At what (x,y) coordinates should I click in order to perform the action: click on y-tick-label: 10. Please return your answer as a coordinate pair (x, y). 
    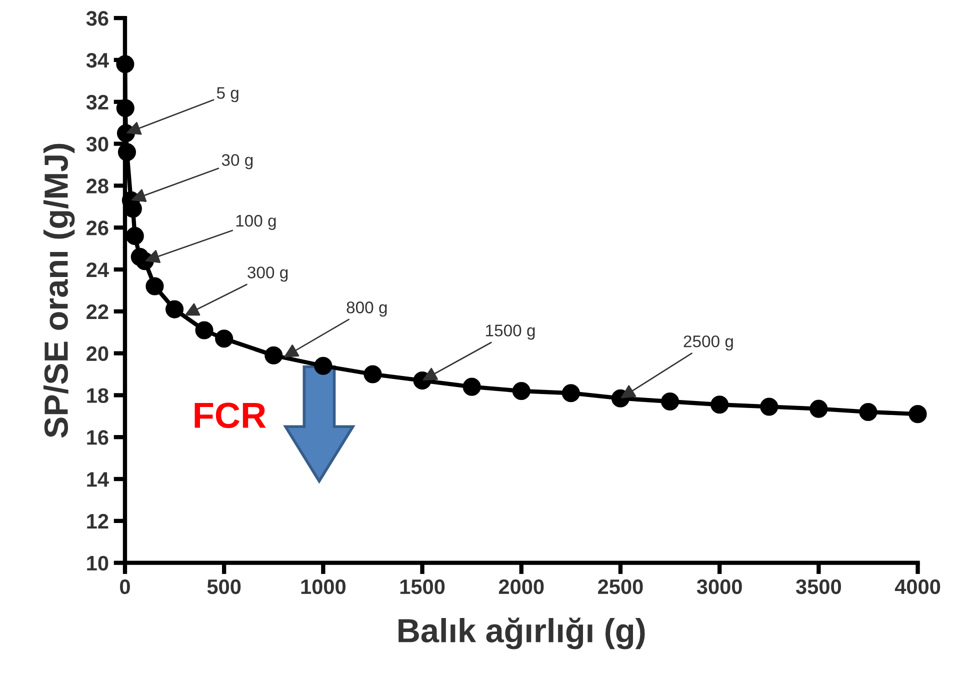
    Looking at the image, I should click on (97, 563).